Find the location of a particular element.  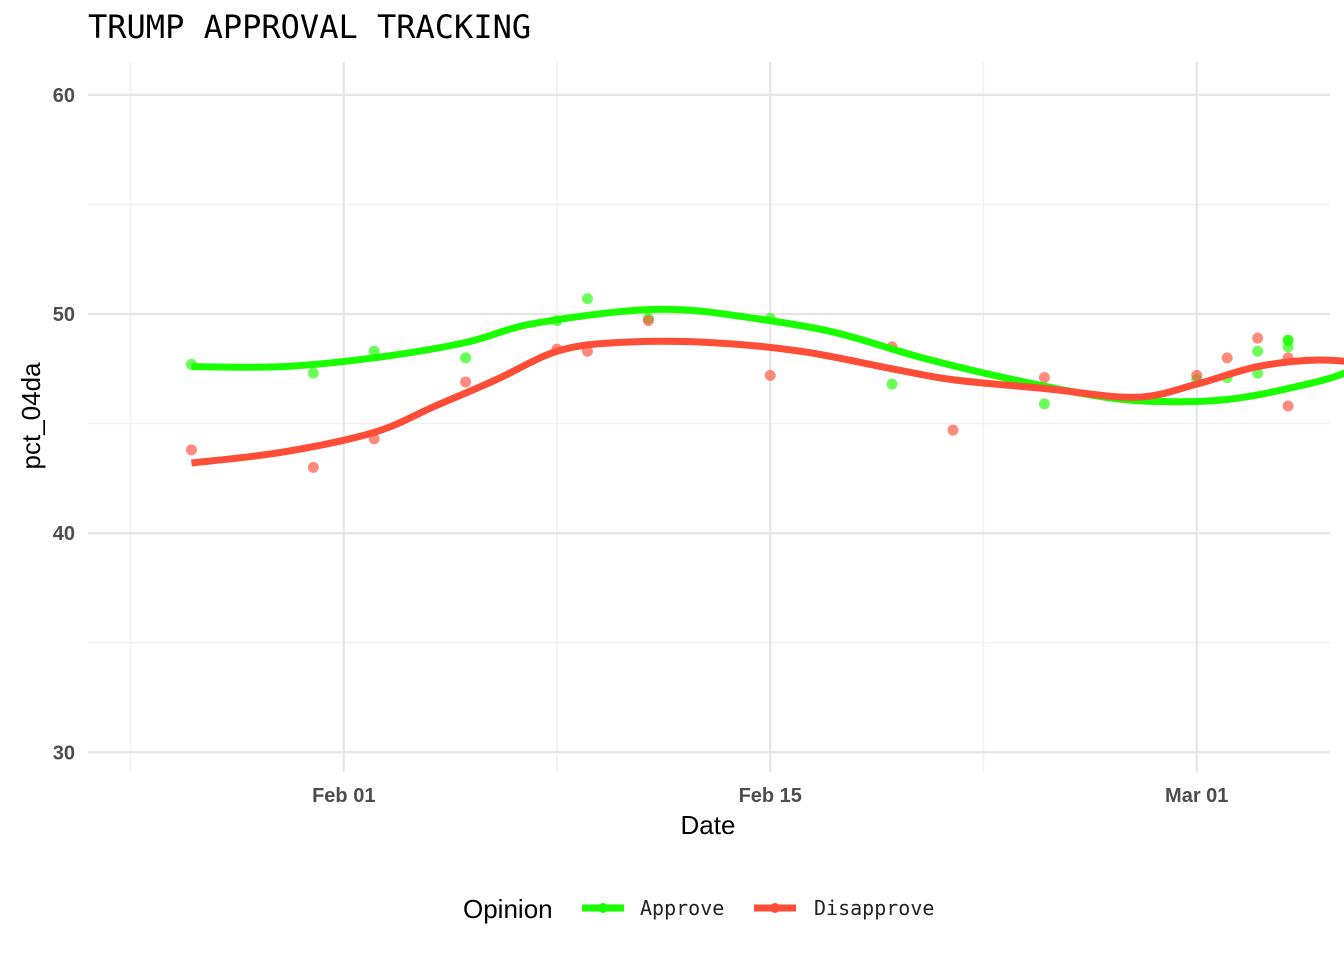

x-tick-label: Feb 15 is located at coordinates (770, 796).